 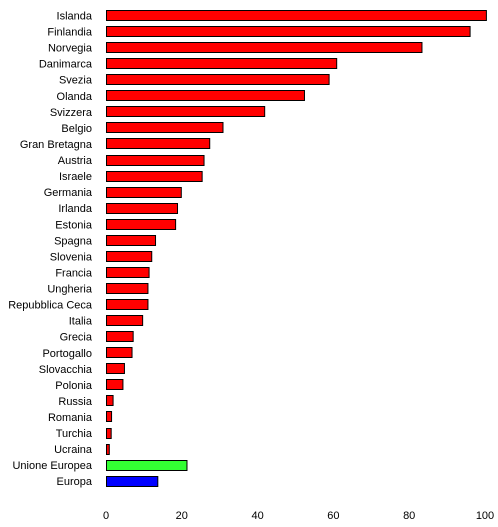 What do you see at coordinates (127, 304) in the screenshot?
I see `bar-repubblica-ceca` at bounding box center [127, 304].